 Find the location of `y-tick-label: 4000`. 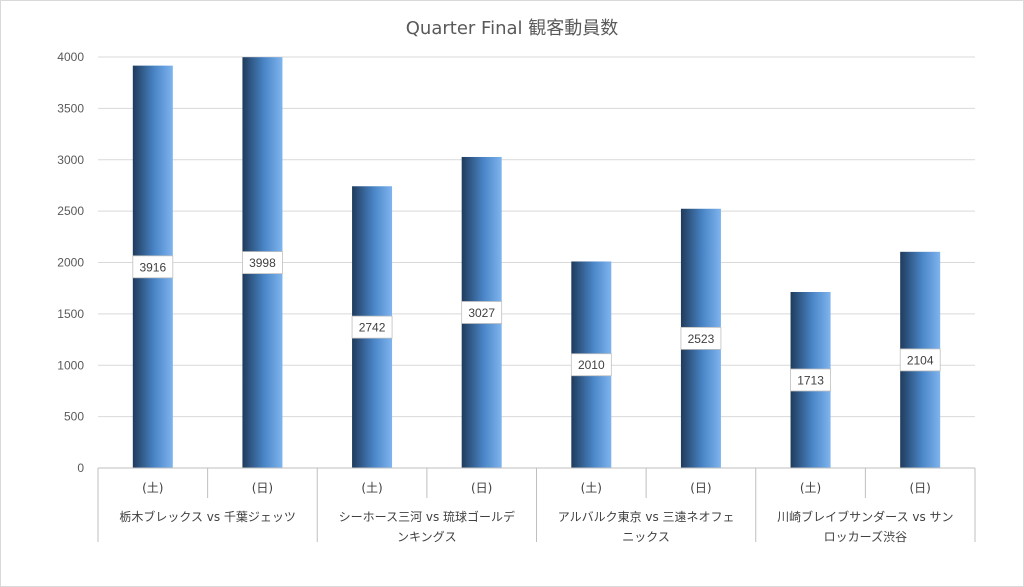

y-tick-label: 4000 is located at coordinates (70, 57).